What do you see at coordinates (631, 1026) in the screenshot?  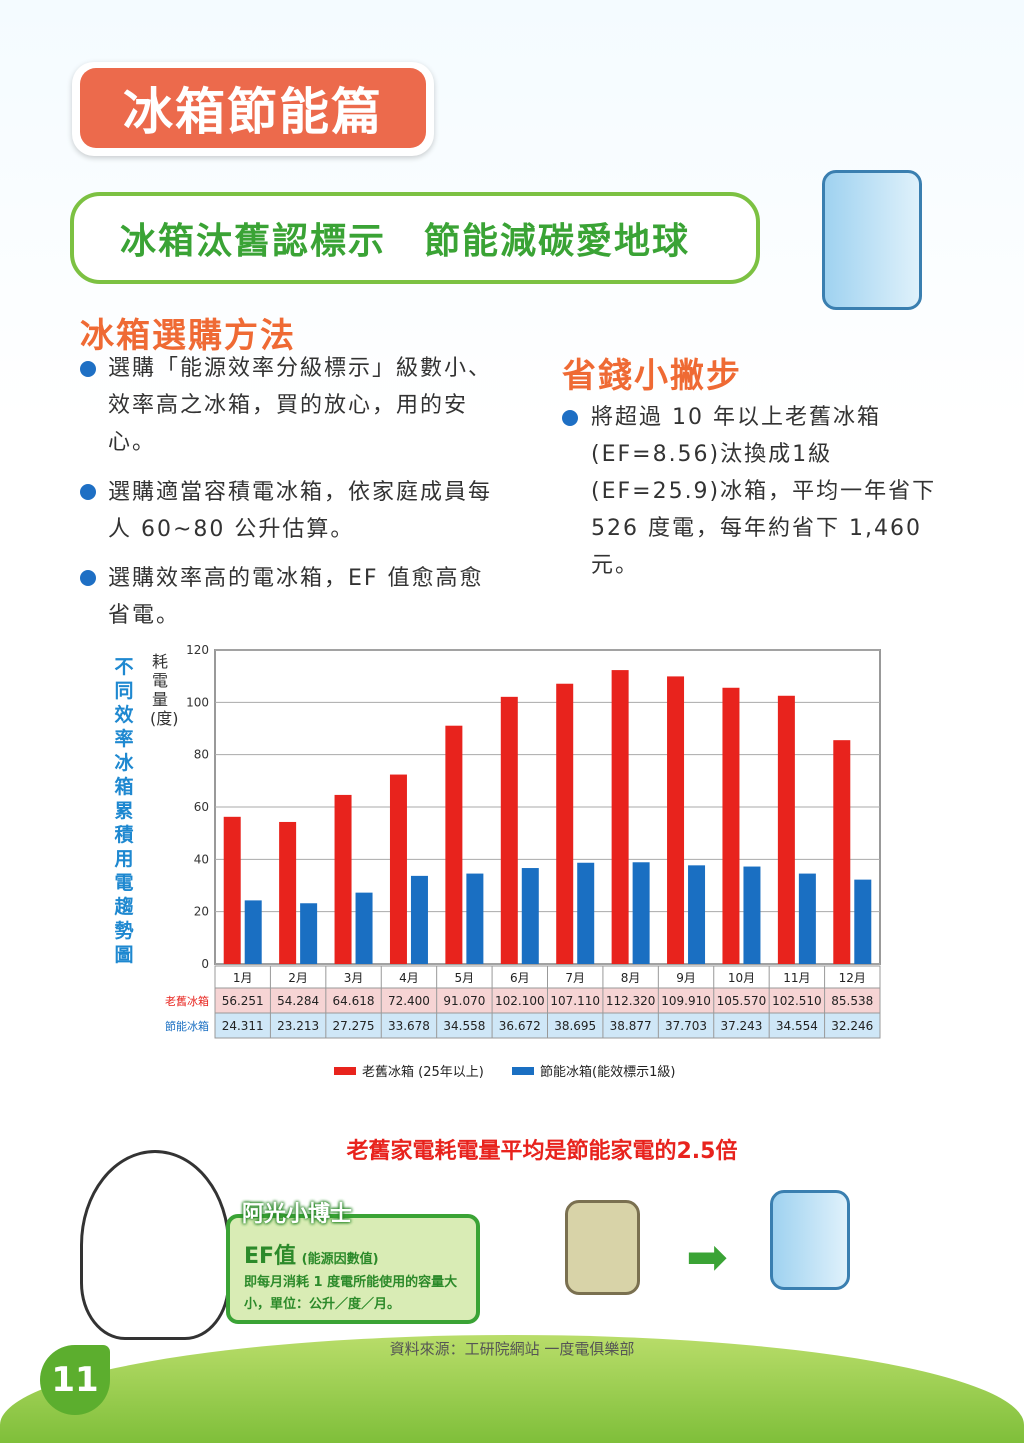 I see `data-label: 38.877` at bounding box center [631, 1026].